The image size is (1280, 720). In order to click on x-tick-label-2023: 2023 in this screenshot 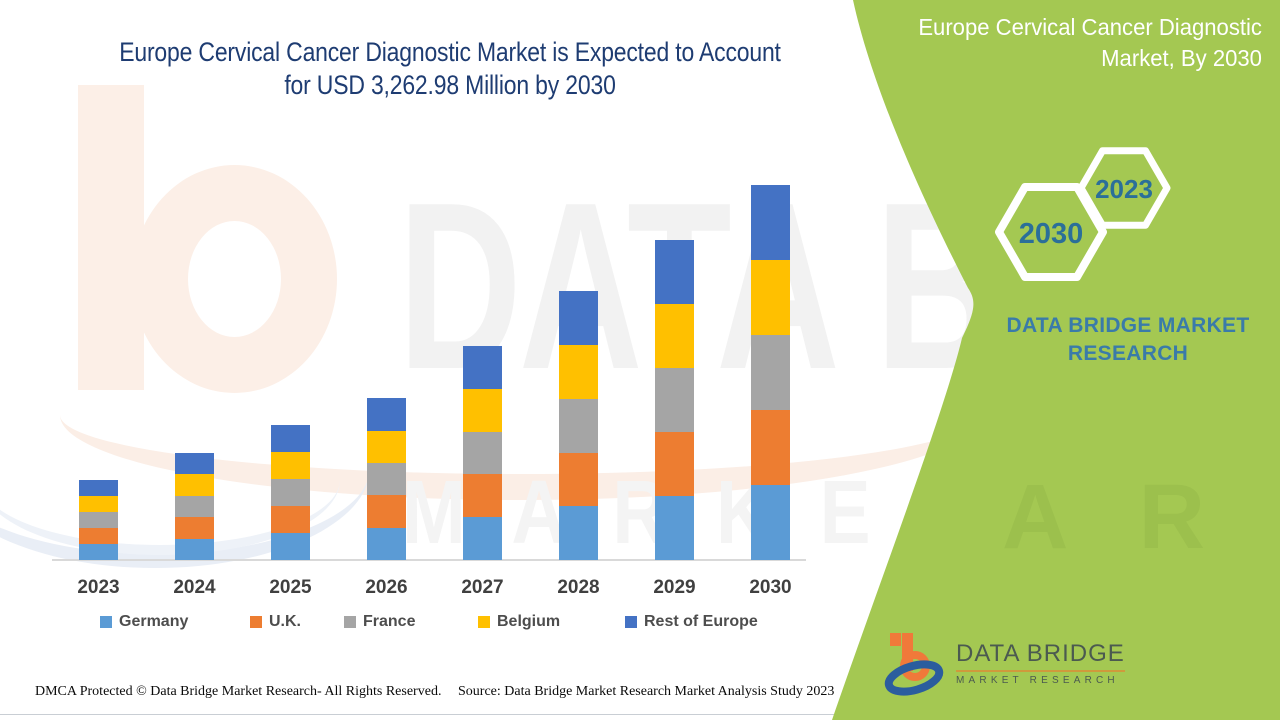, I will do `click(98, 587)`.